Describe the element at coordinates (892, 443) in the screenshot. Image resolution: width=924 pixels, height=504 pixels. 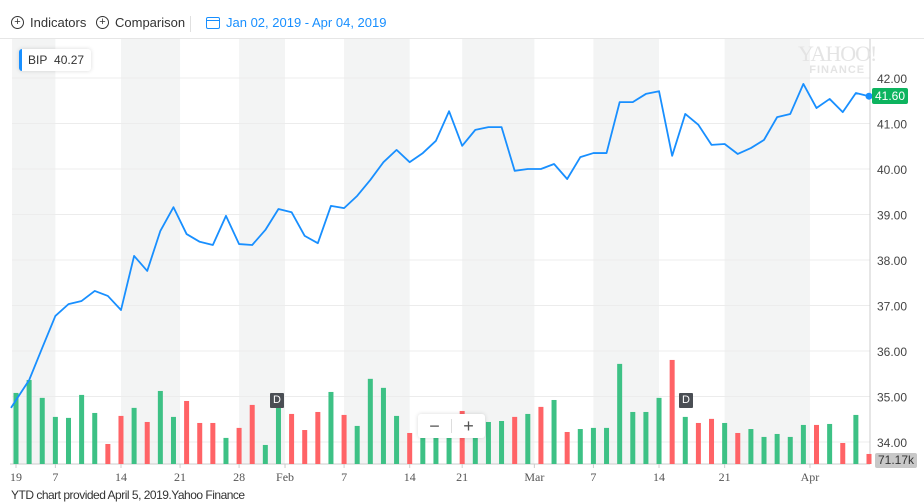
I see `y-tick-label: 34.00` at that location.